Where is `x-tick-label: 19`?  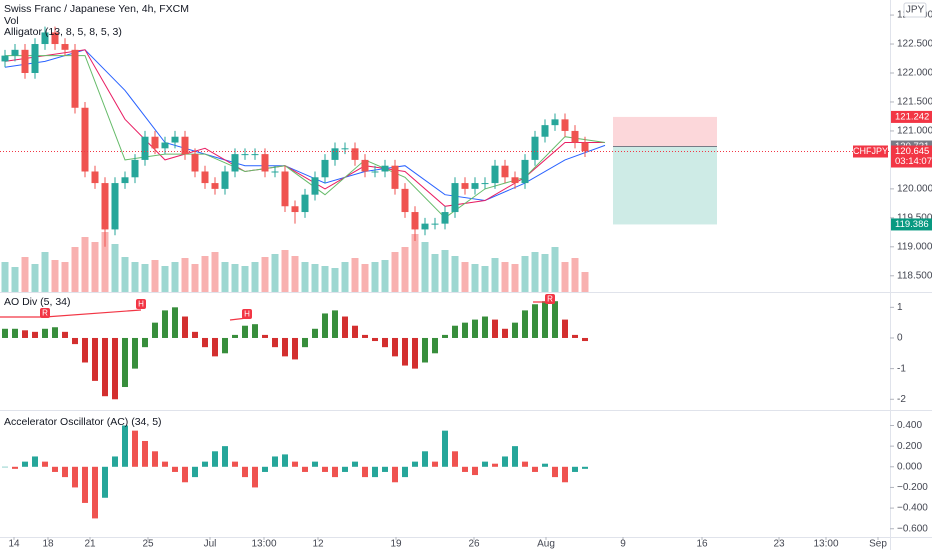
x-tick-label: 19 is located at coordinates (396, 544).